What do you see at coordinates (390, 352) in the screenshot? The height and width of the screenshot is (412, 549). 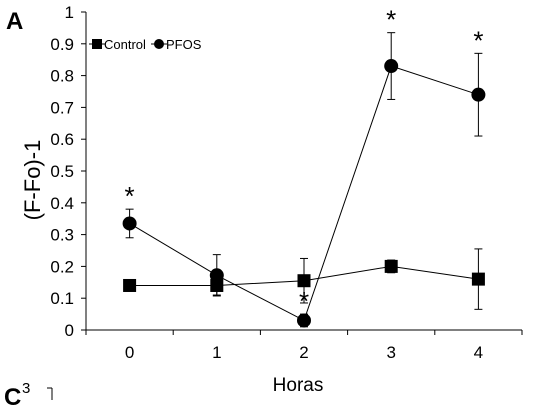 I see `x-tick-label: 3` at bounding box center [390, 352].